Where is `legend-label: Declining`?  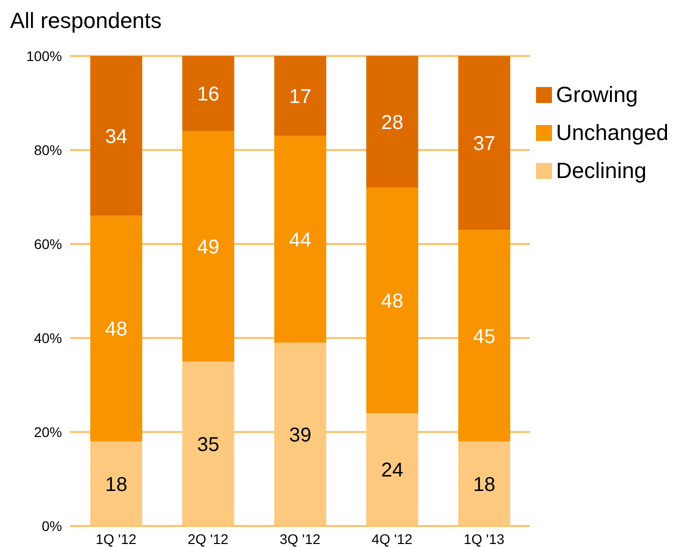
legend-label: Declining is located at coordinates (601, 171).